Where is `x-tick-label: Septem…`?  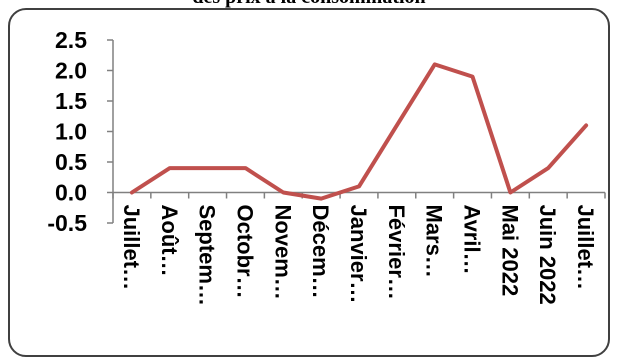 x-tick-label: Septem… is located at coordinates (207, 255).